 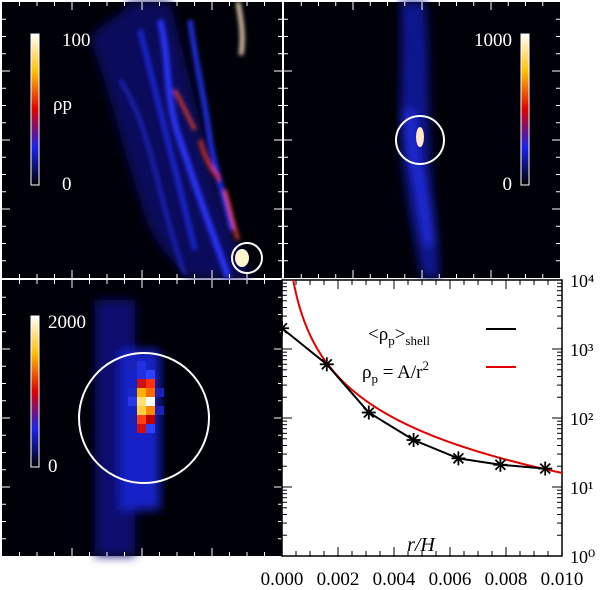 I want to click on panel-top-right-colorbar, so click(x=525, y=109).